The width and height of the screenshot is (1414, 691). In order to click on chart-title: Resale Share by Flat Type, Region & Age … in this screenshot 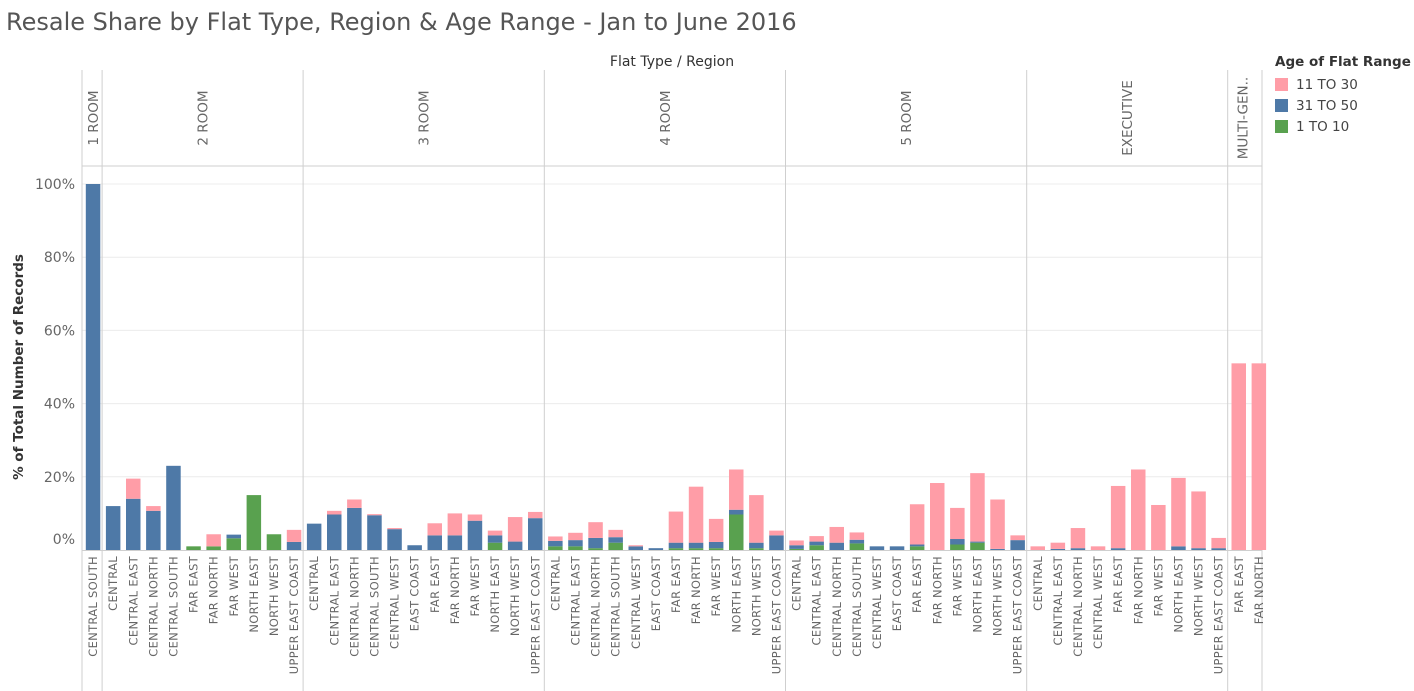, I will do `click(401, 22)`.